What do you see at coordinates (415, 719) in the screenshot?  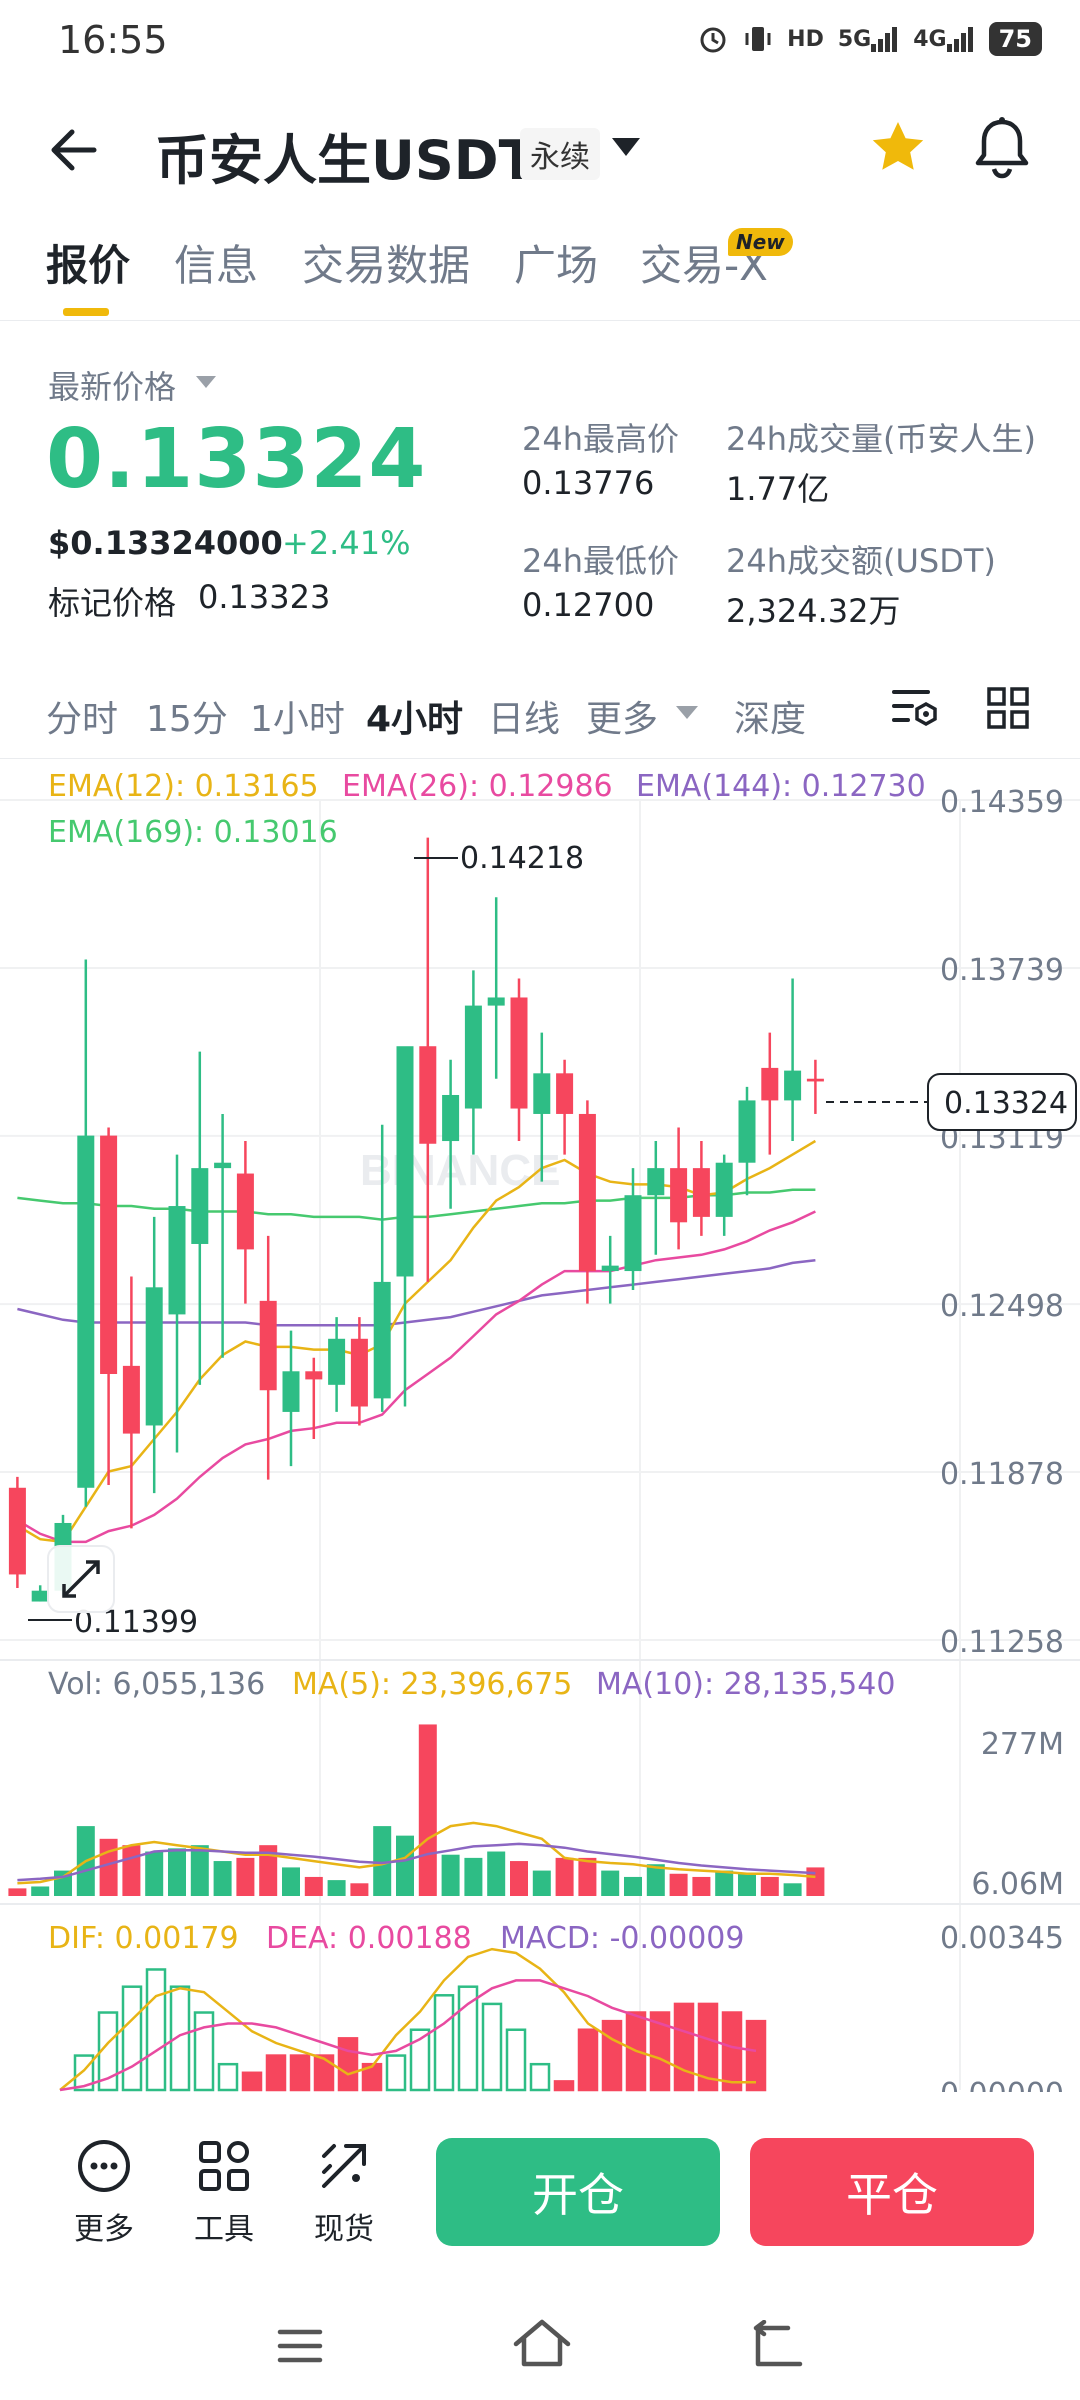 I see `period-4h: 4小时` at bounding box center [415, 719].